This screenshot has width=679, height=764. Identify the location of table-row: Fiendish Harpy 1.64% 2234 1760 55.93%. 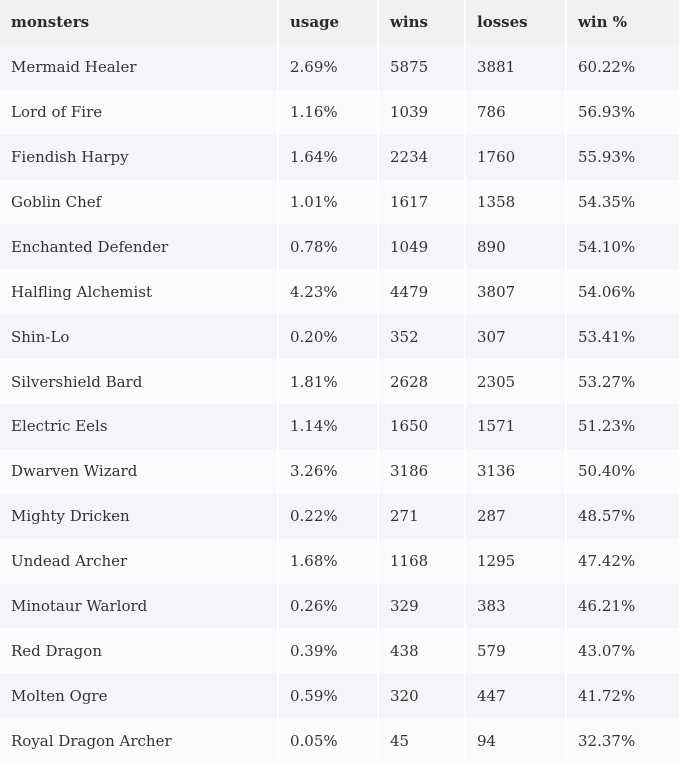
(339, 157).